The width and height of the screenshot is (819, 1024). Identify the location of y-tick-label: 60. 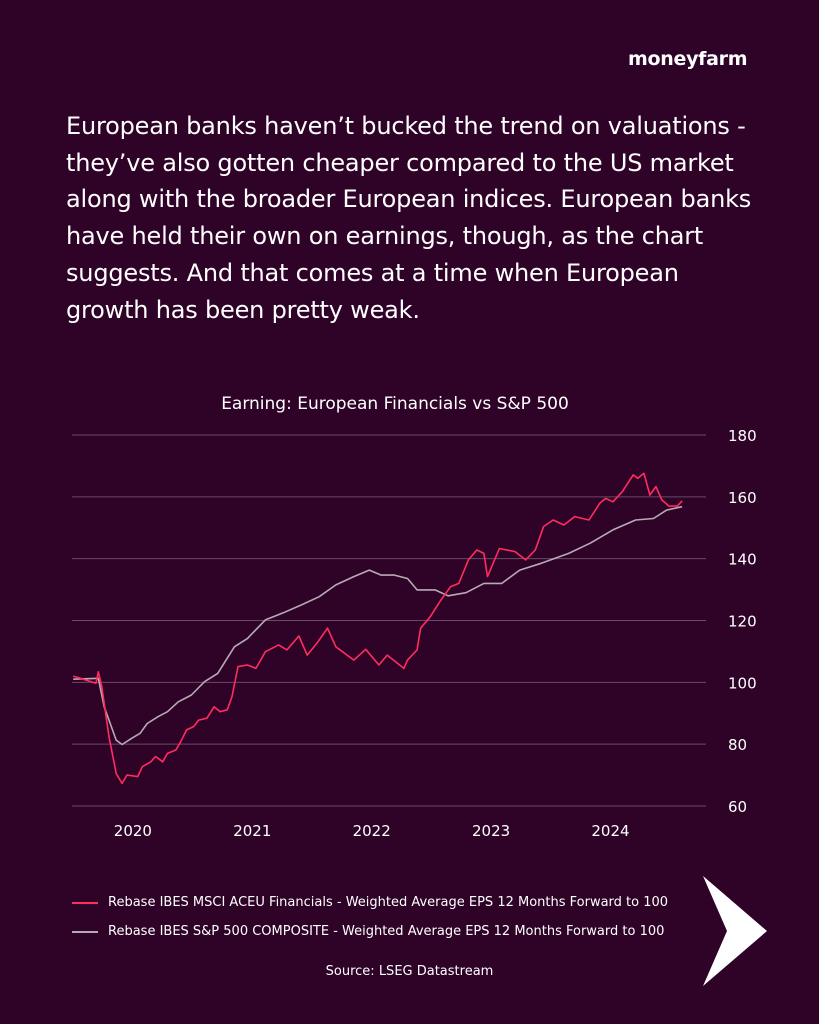
(737, 807).